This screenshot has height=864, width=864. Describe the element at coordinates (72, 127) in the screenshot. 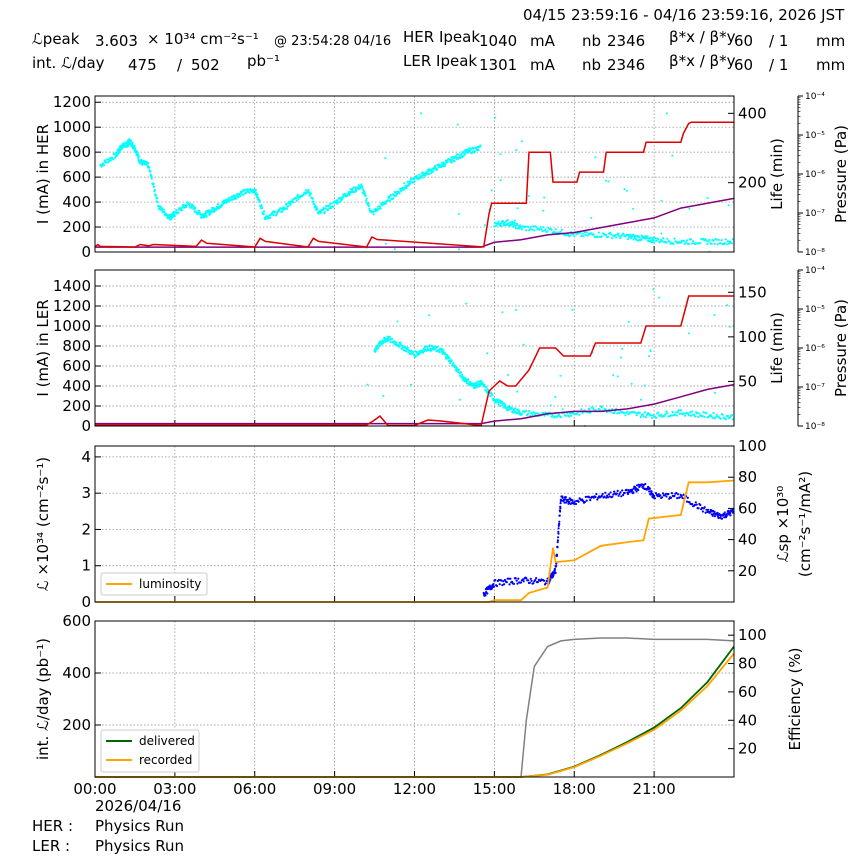

I see `y-tick-label: 1000` at that location.